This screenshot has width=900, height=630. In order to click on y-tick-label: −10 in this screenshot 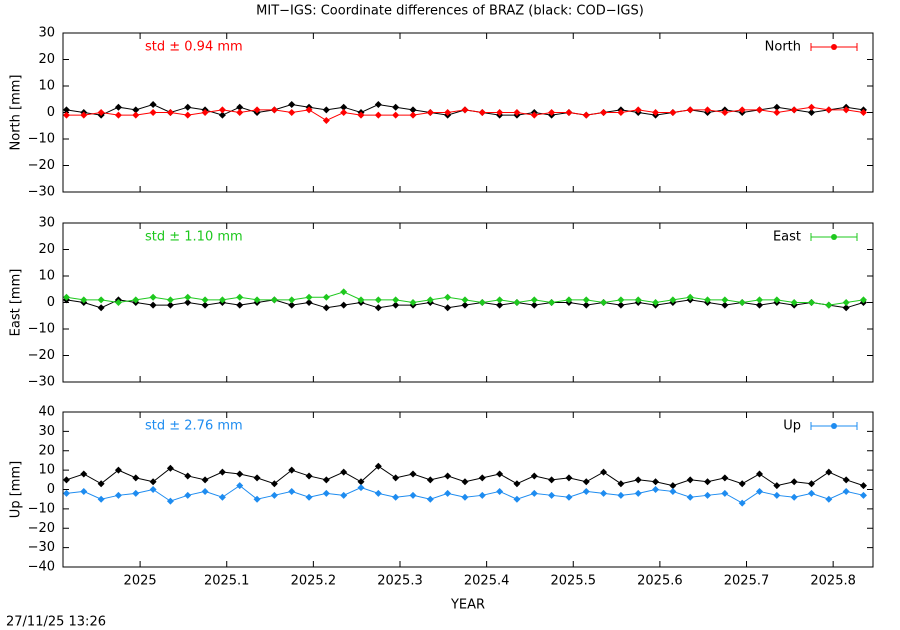, I will do `click(41, 139)`.